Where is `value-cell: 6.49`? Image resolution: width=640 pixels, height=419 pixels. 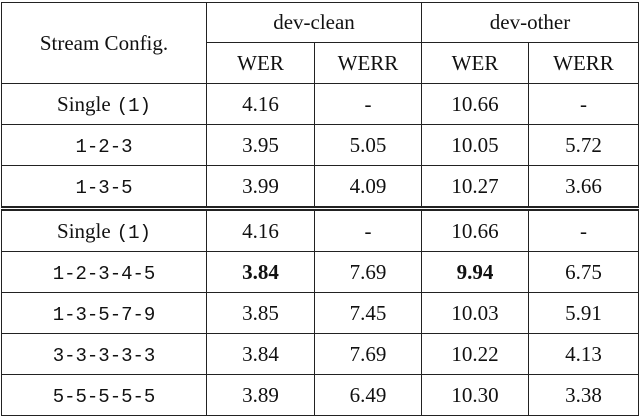
value-cell: 6.49 is located at coordinates (368, 395).